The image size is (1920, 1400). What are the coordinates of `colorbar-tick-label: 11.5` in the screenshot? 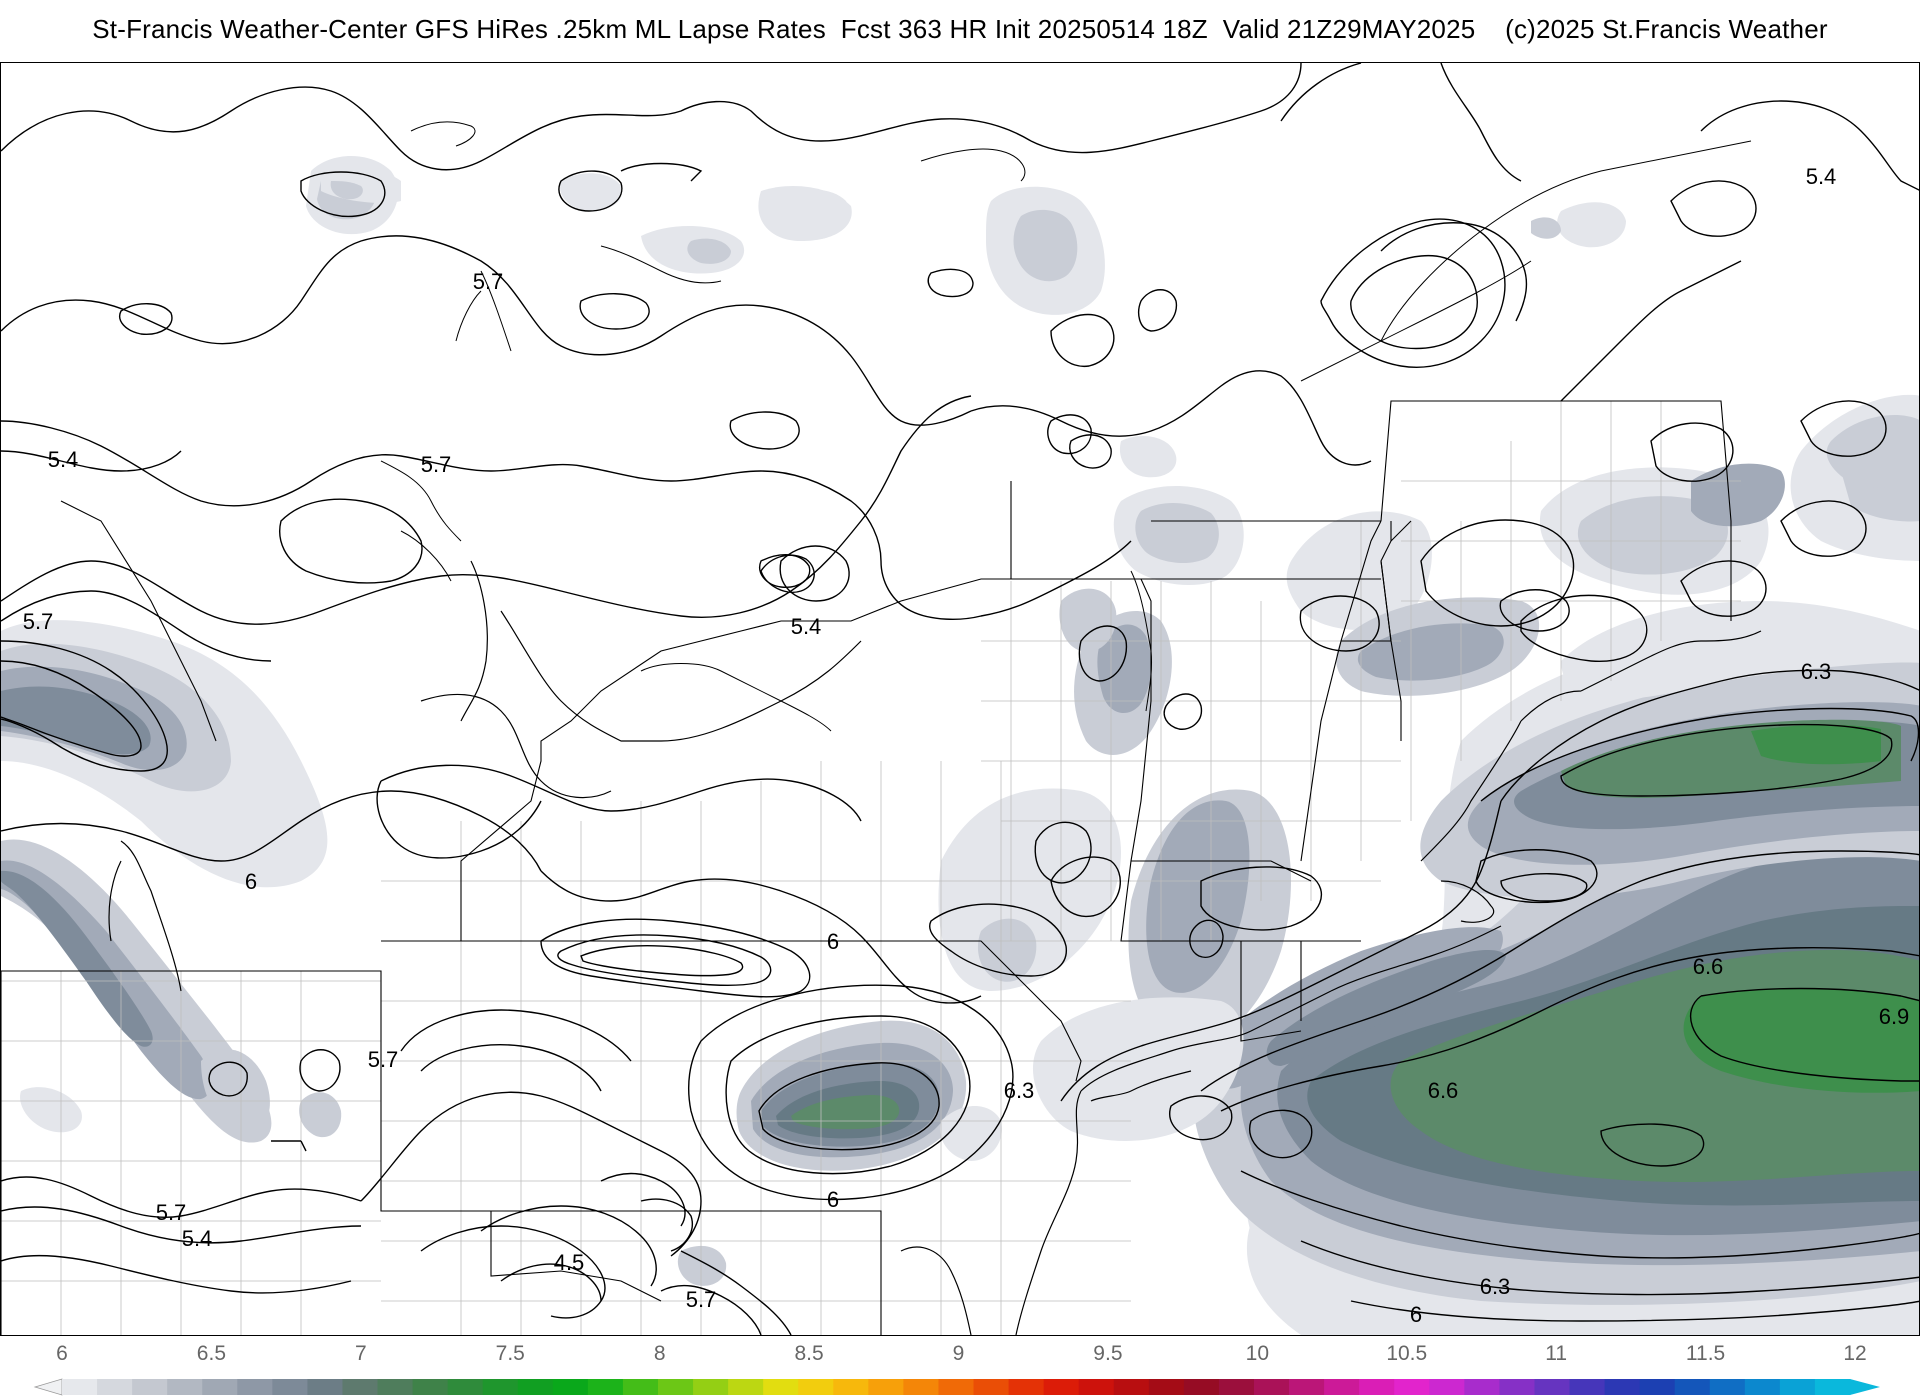 It's located at (1705, 1353).